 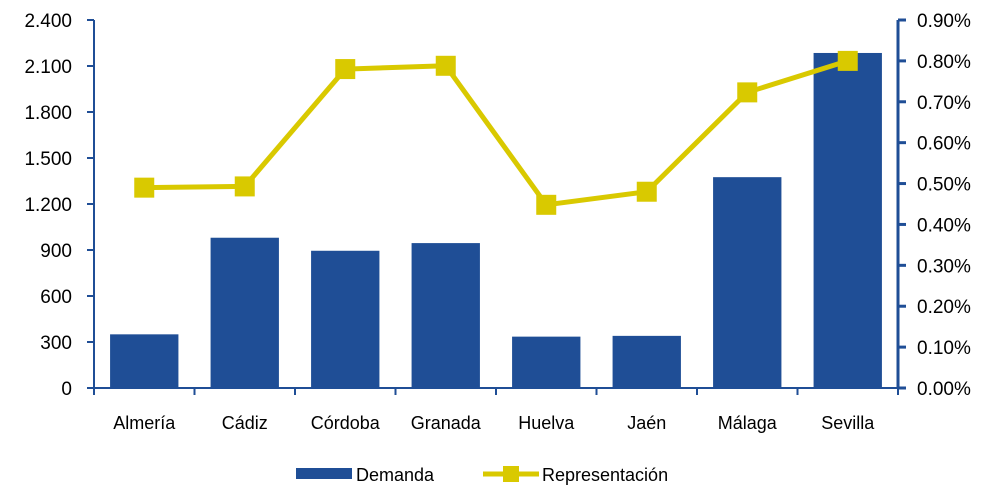 I want to click on y-left-tick-label: 1.800, so click(x=48, y=113).